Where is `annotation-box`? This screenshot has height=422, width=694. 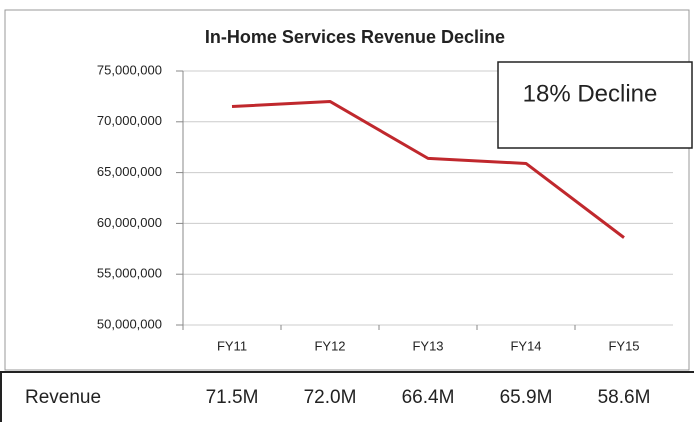
annotation-box is located at coordinates (595, 105).